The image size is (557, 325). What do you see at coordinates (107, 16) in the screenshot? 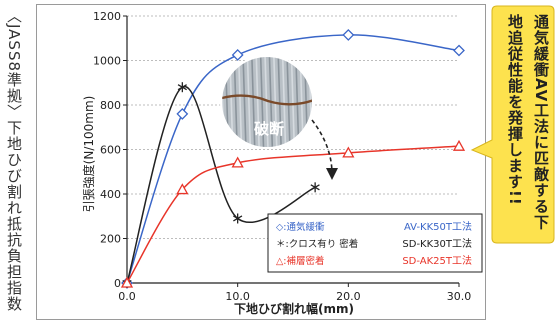
I see `y-tick-label: 1200` at bounding box center [107, 16].